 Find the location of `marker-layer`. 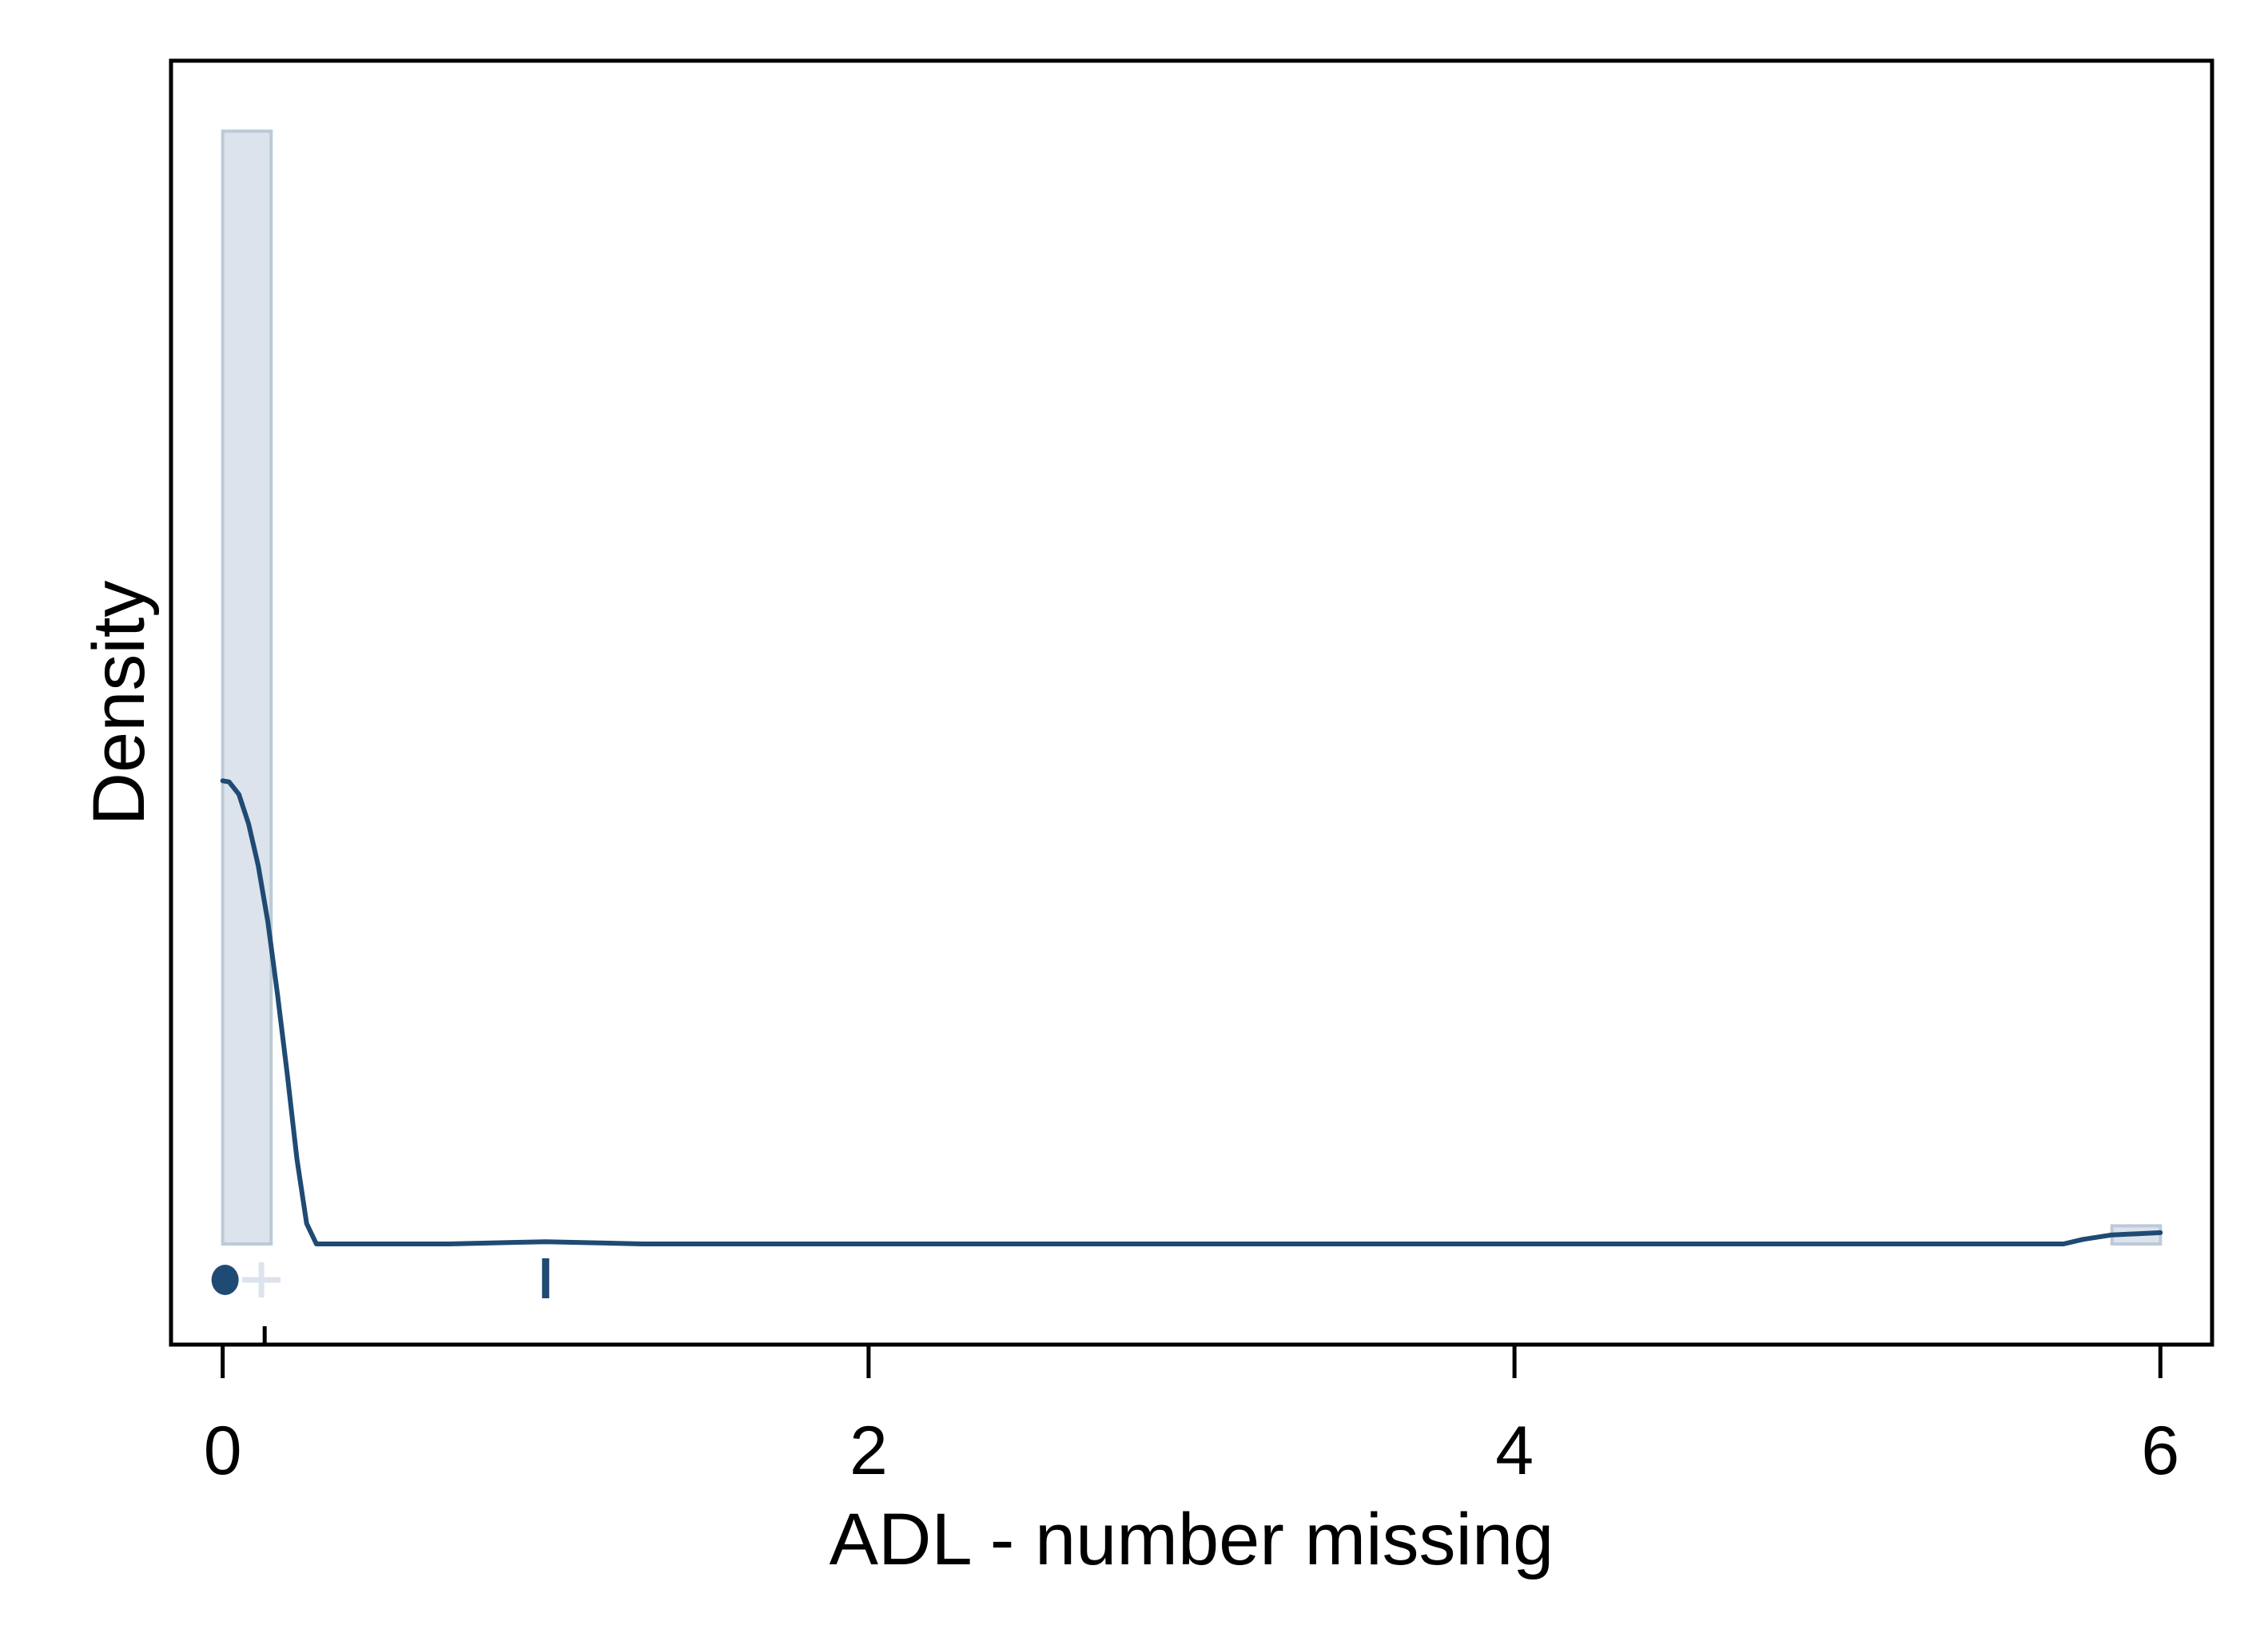

marker-layer is located at coordinates (380, 1301).